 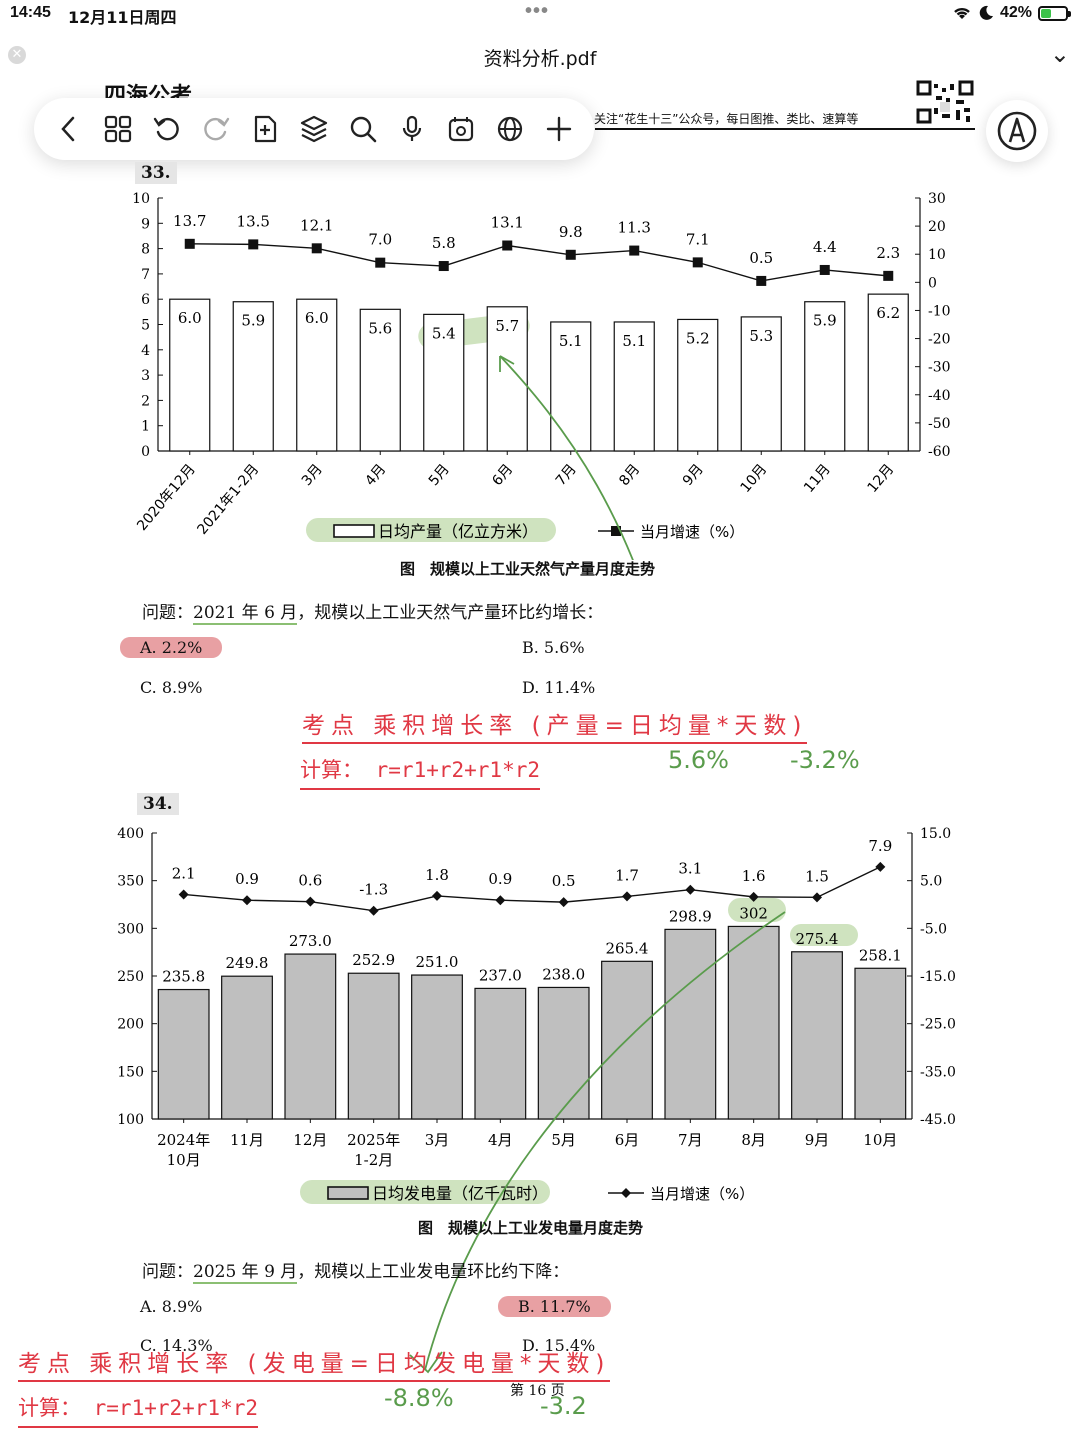 I want to click on translate-button, so click(x=510, y=129).